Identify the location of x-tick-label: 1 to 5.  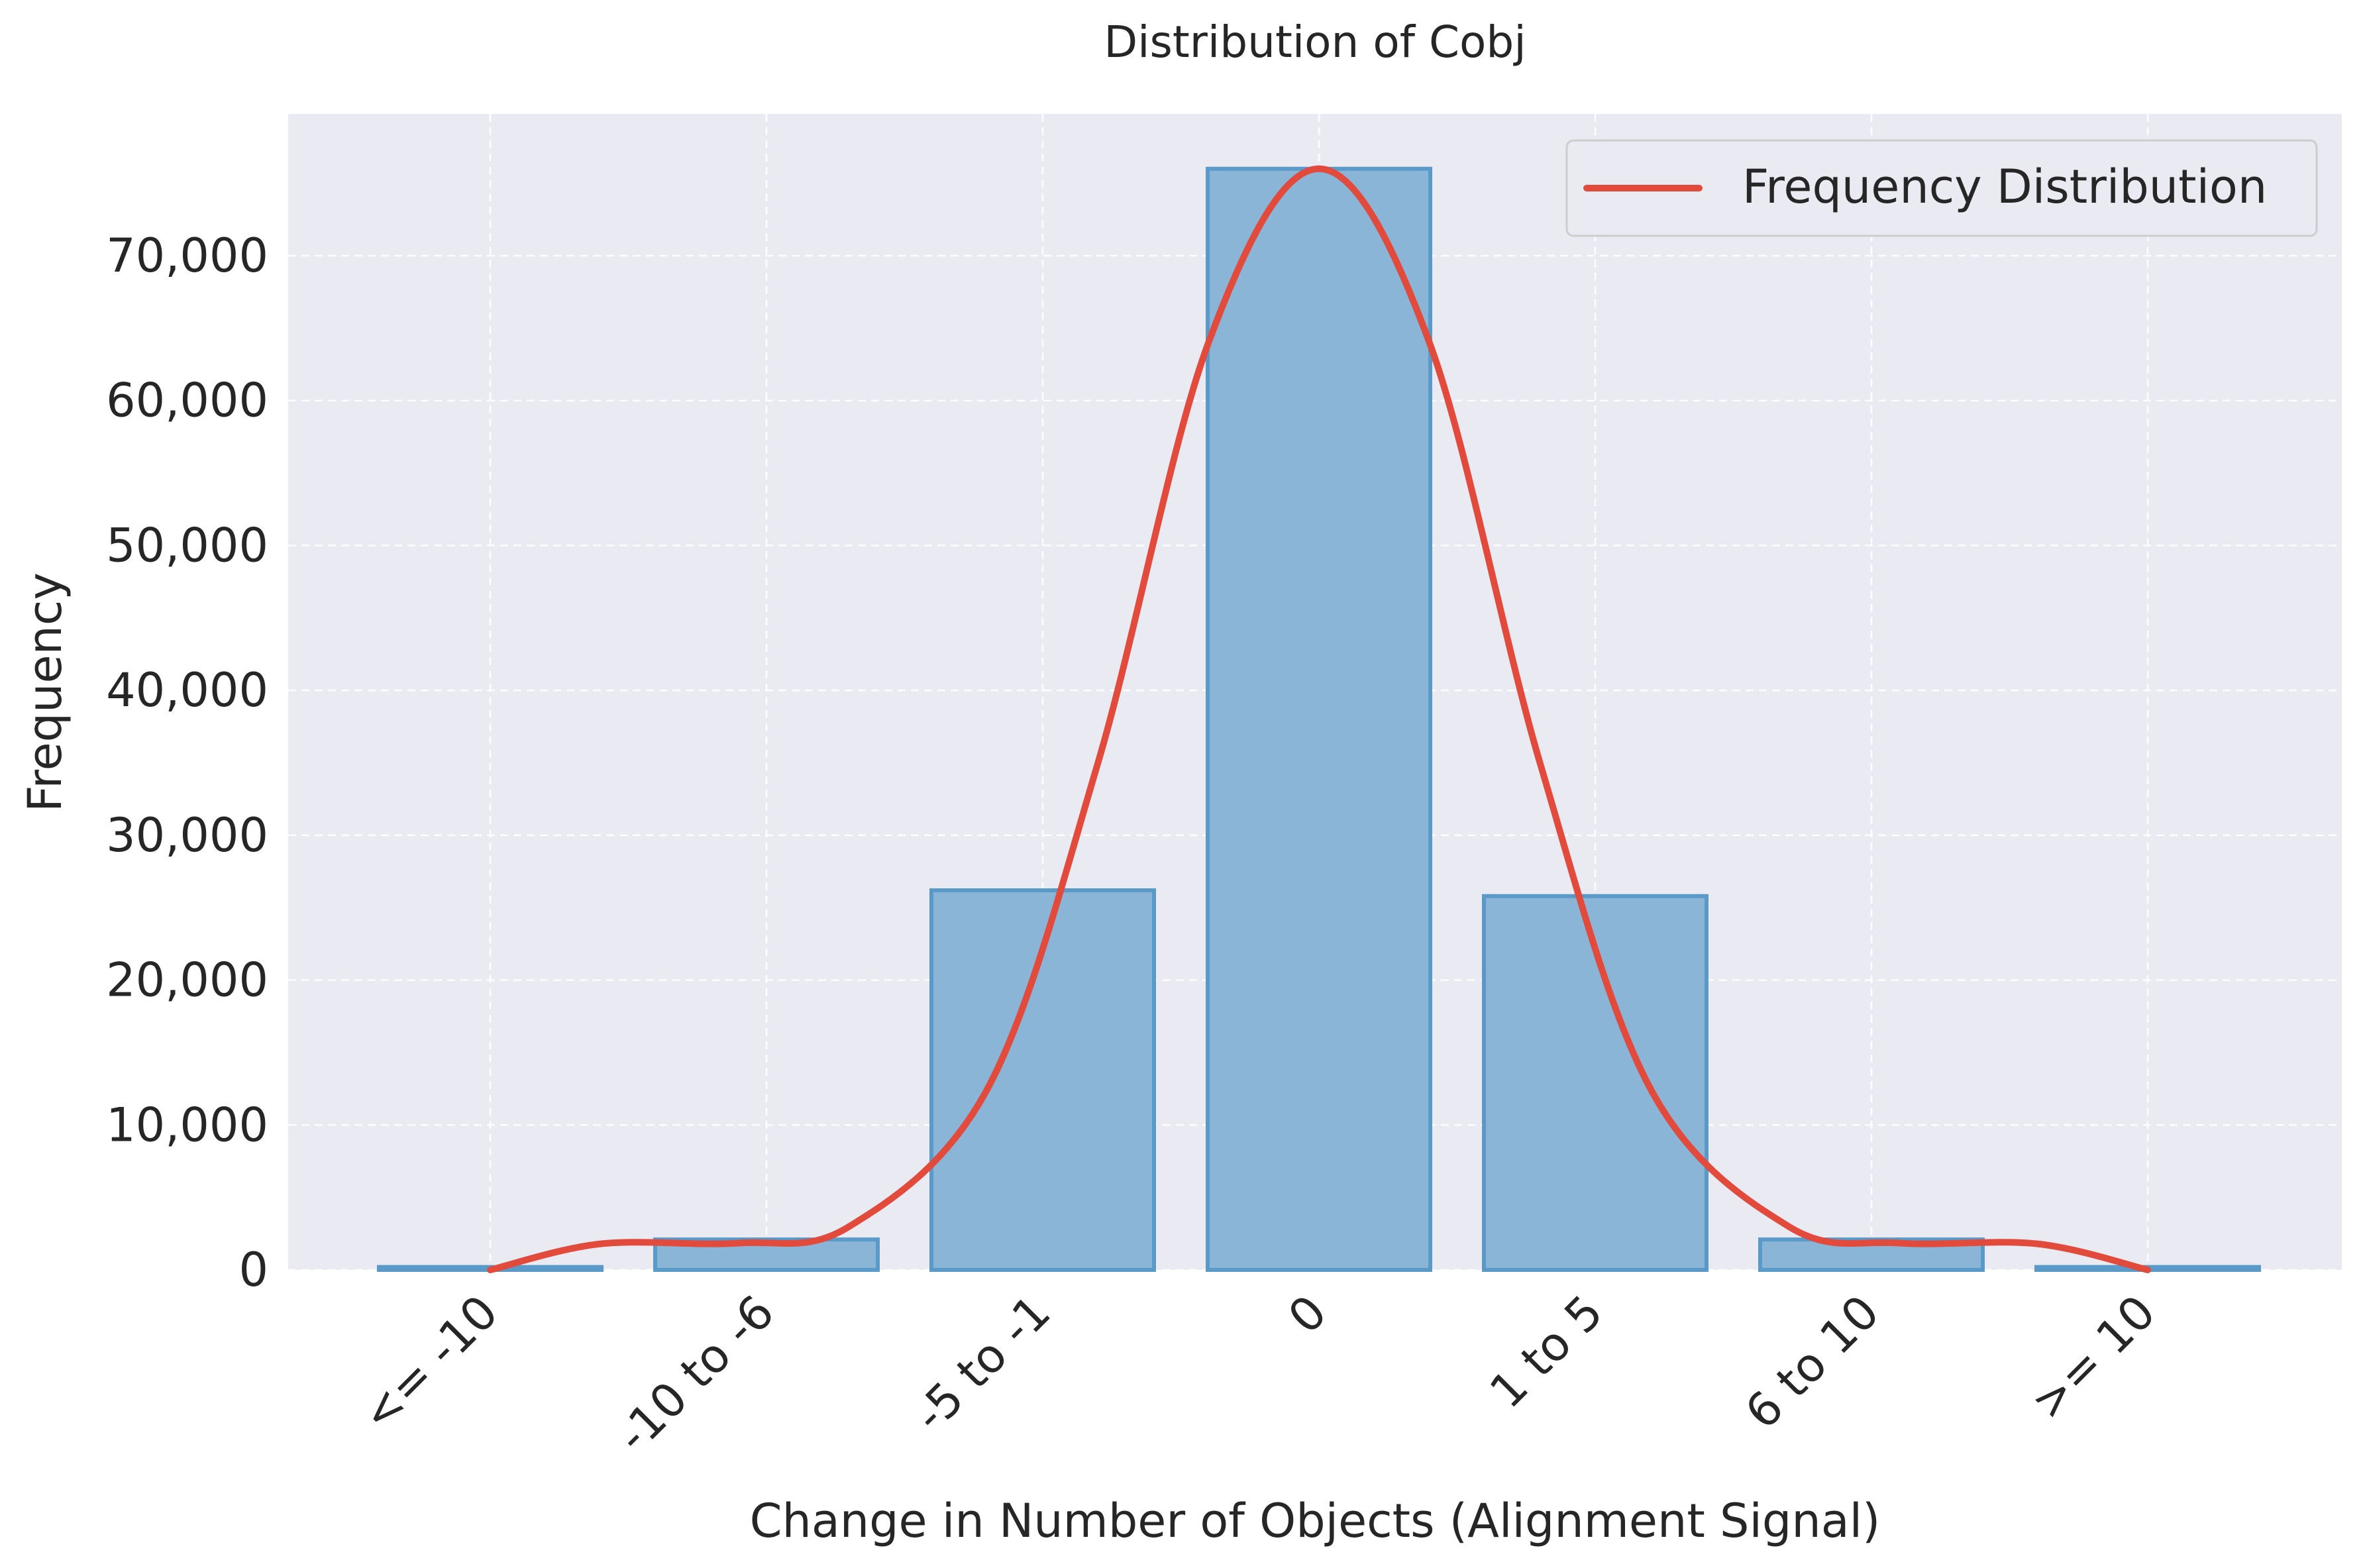
(1546, 1351).